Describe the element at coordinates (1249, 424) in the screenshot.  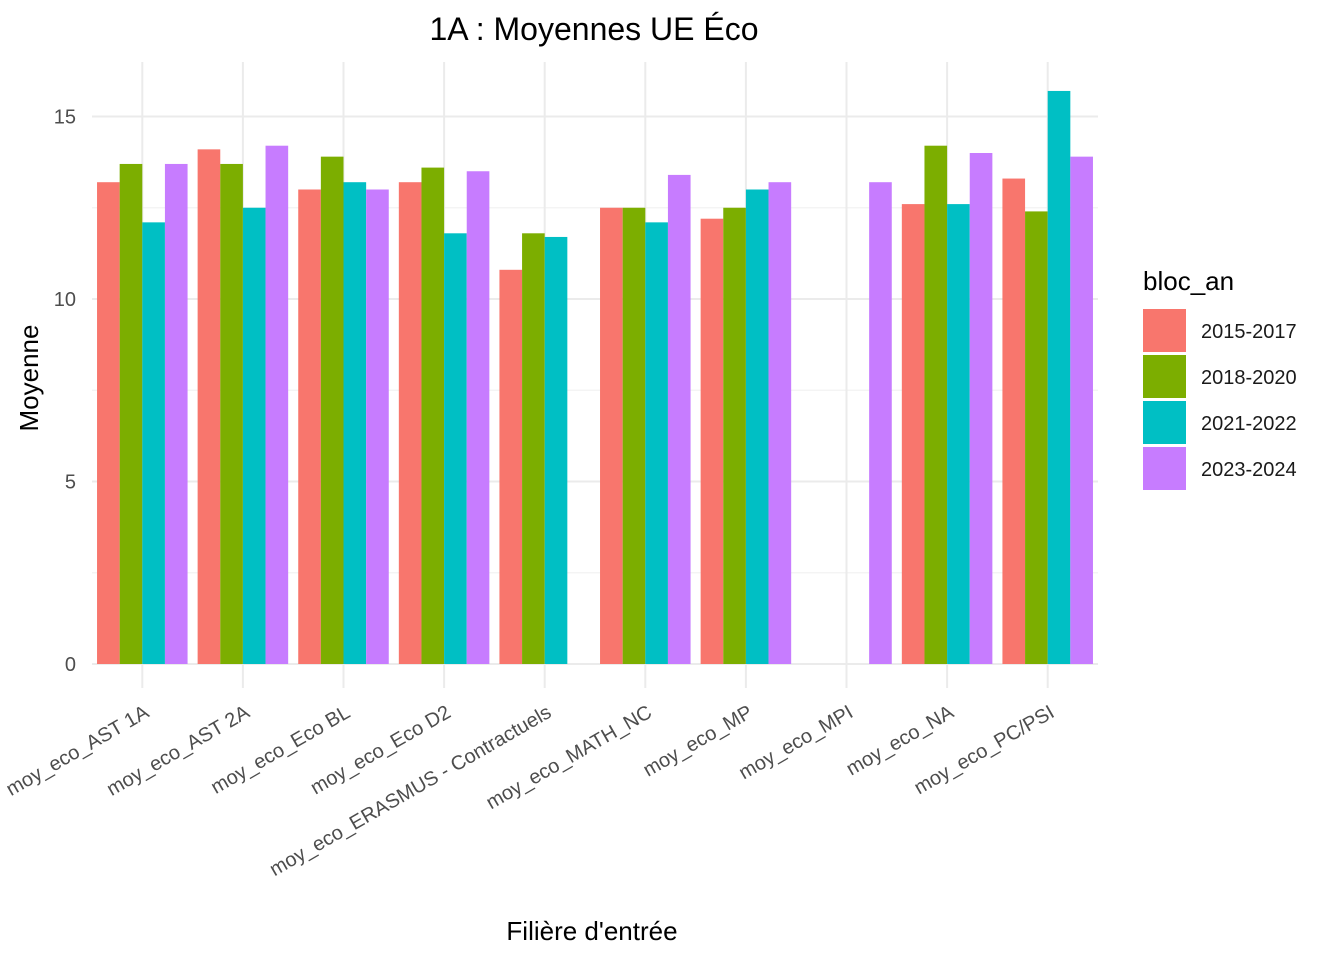
I see `legend-label: 2021-2022` at that location.